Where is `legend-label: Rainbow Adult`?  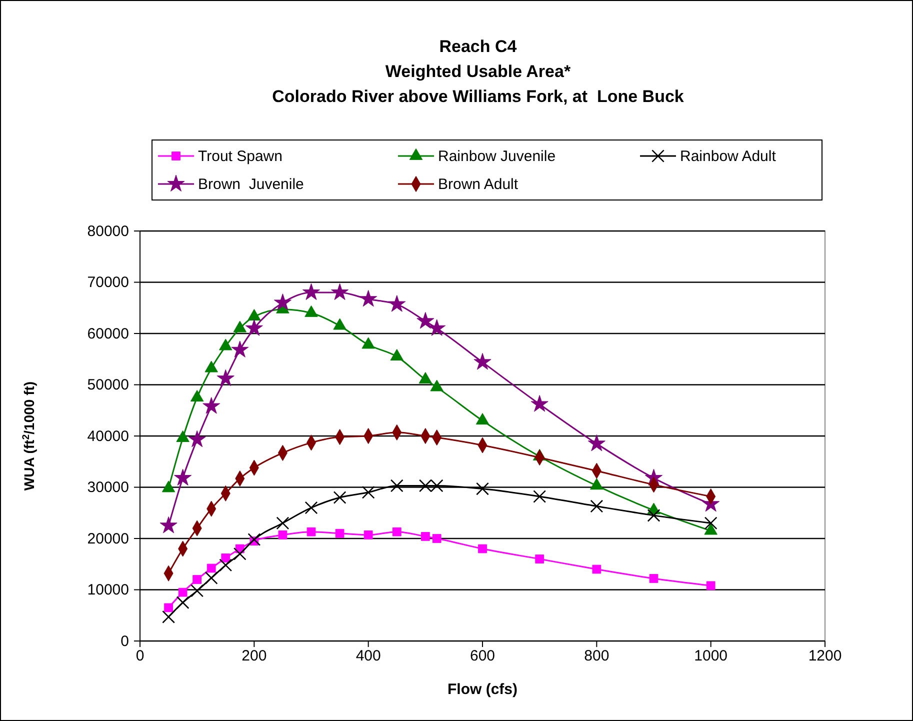 legend-label: Rainbow Adult is located at coordinates (728, 156).